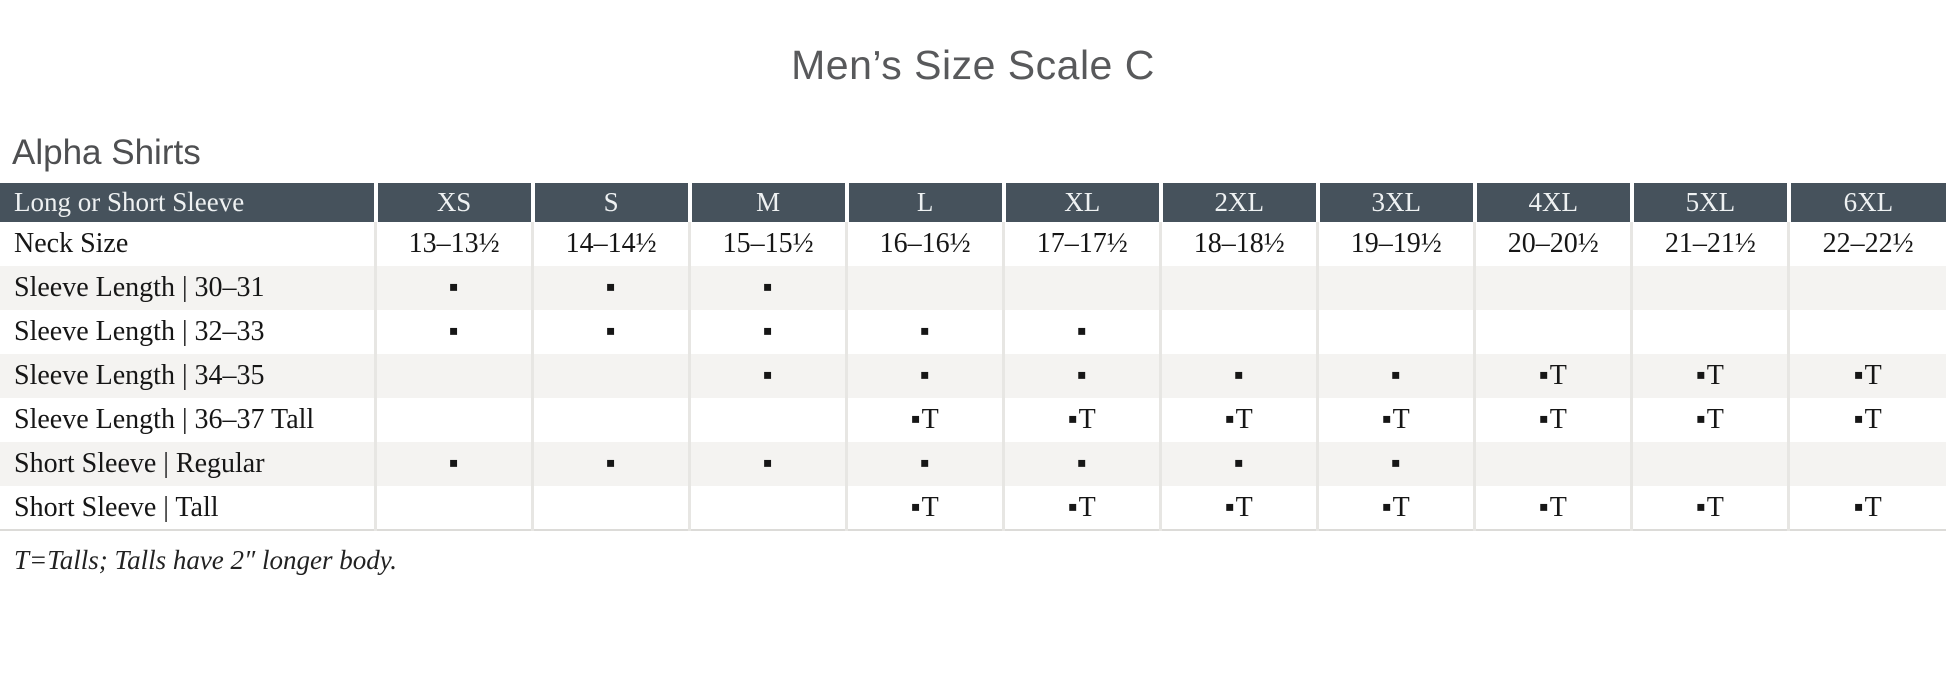 The height and width of the screenshot is (681, 1946). I want to click on section-heading: Alpha Shirts, so click(106, 152).